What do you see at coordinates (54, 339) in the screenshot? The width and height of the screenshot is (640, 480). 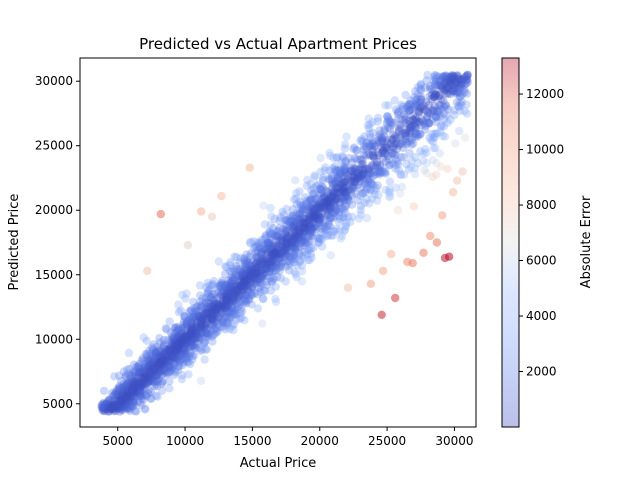 I see `y-tick-label: 10000` at bounding box center [54, 339].